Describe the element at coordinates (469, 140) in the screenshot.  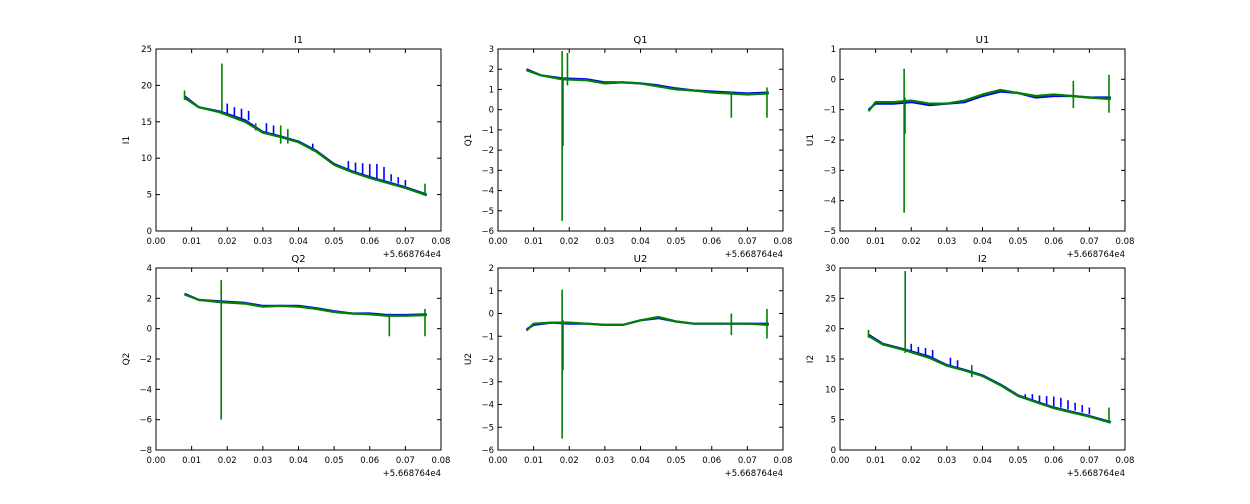
I see `y-axis-label: Q1` at that location.